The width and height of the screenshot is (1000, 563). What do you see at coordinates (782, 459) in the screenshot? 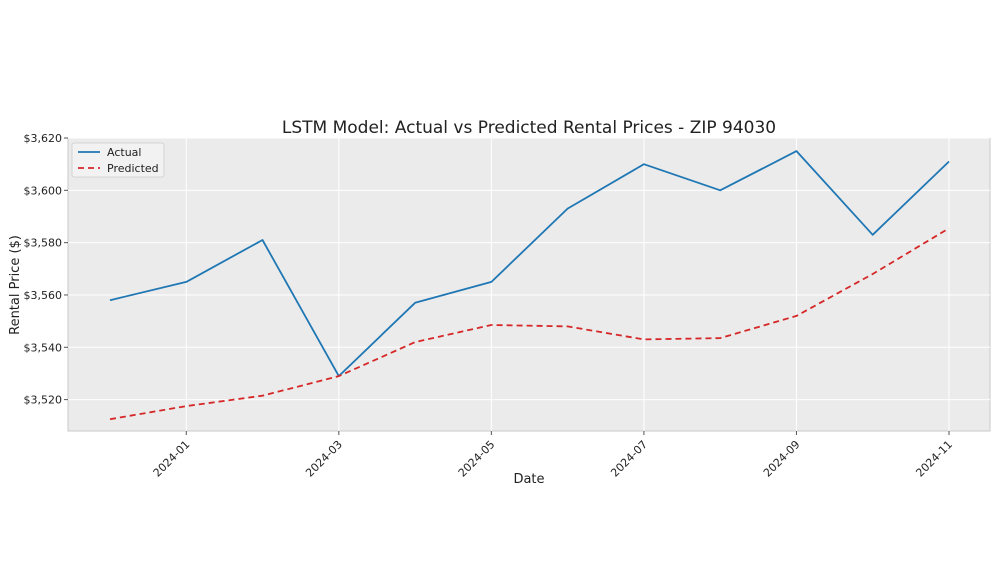
I see `x-tick-label: 2024-09` at bounding box center [782, 459].